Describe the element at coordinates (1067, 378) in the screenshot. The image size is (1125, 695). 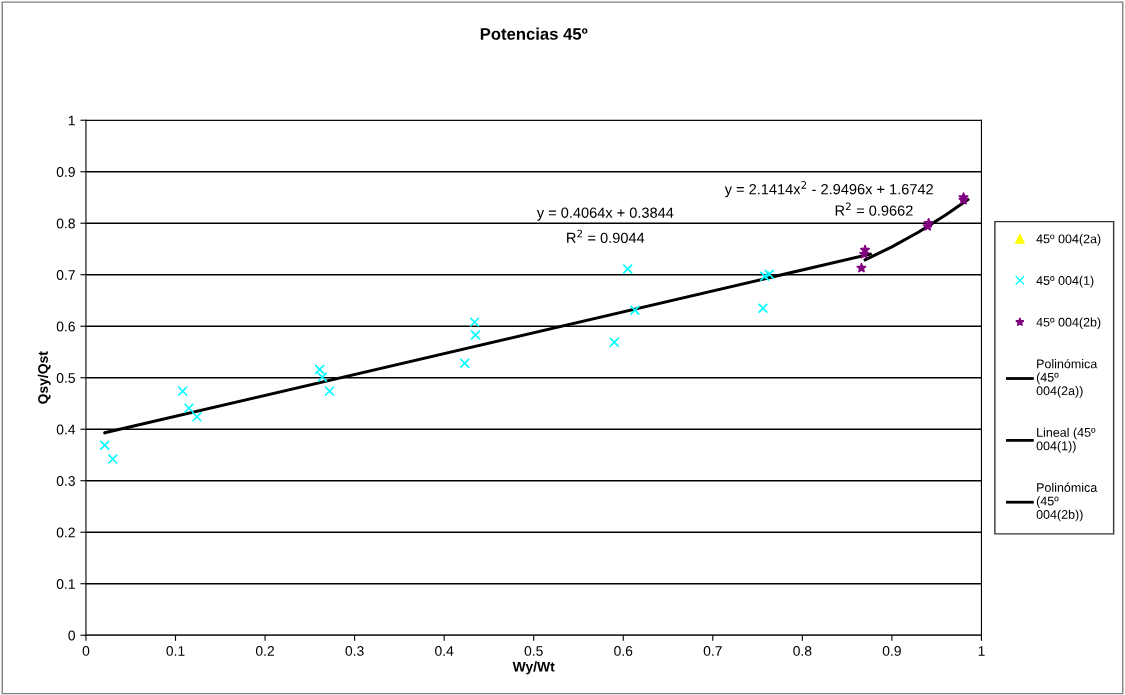
I see `legend-label: Polinómica (45º 004(2a))` at that location.